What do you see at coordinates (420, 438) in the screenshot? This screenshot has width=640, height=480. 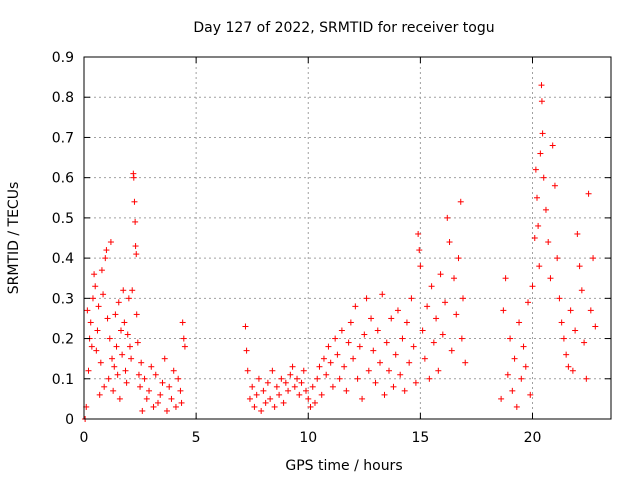 I see `x-tick-label: 15` at bounding box center [420, 438].